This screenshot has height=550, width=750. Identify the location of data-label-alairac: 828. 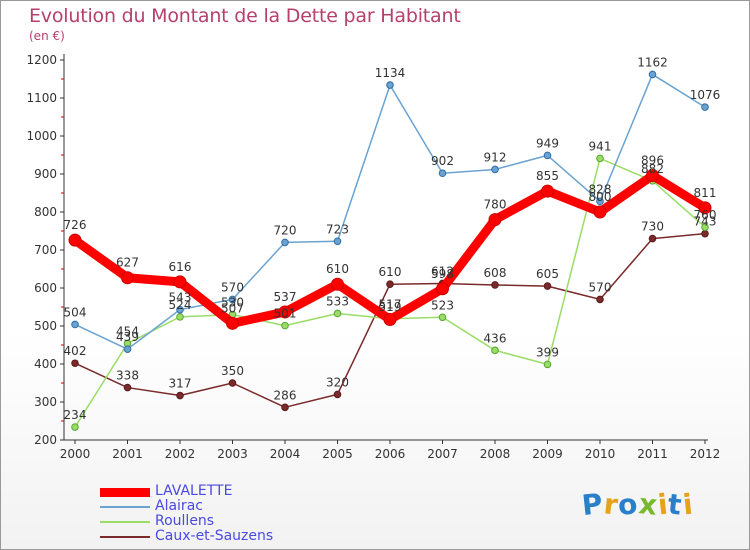
(600, 189).